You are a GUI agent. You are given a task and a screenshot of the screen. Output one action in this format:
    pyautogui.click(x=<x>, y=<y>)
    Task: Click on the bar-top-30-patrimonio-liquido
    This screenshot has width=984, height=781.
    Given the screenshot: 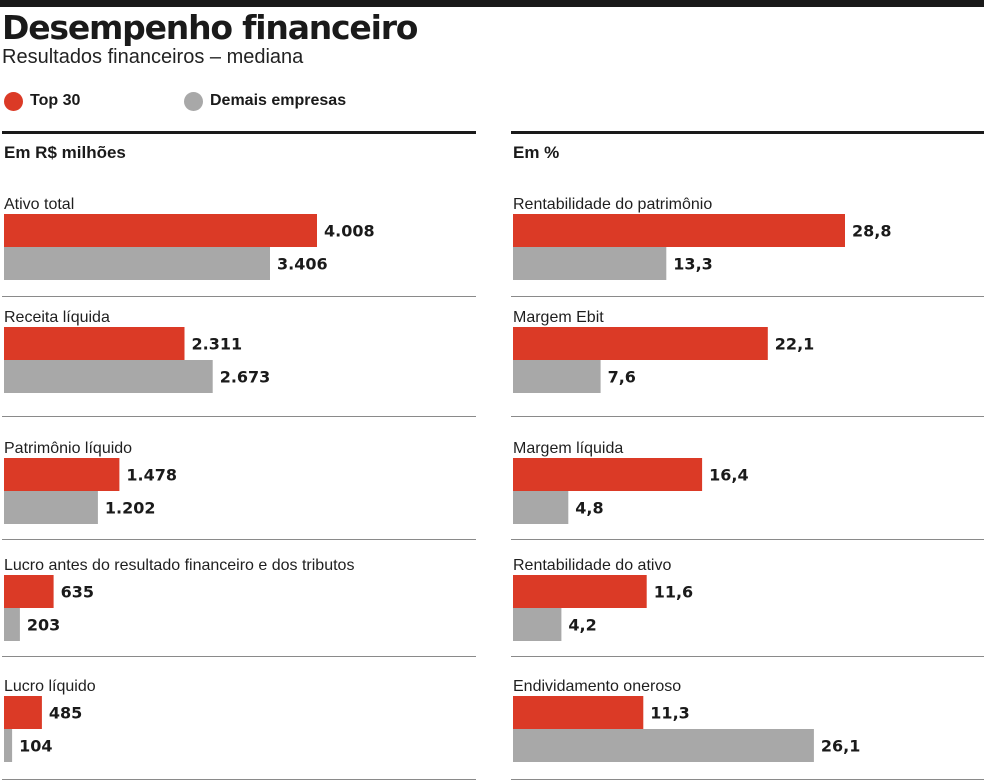 What is the action you would take?
    pyautogui.click(x=62, y=474)
    